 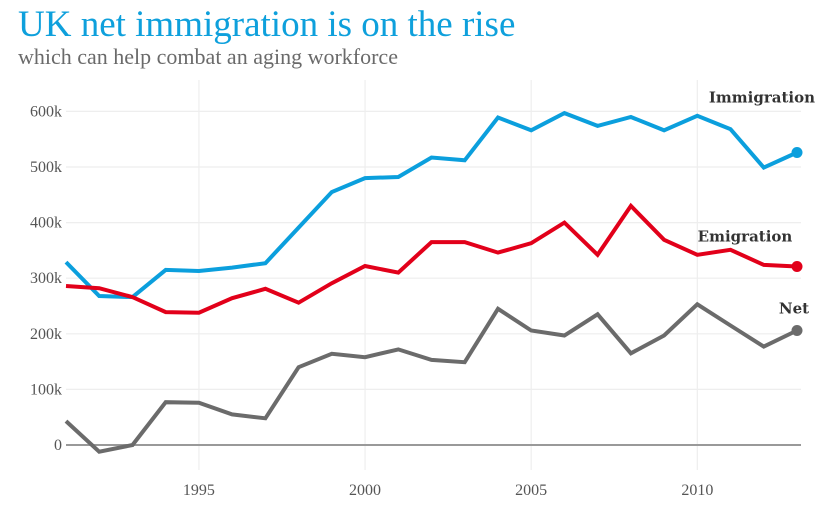 I want to click on x-tick-label: 2005, so click(x=531, y=490).